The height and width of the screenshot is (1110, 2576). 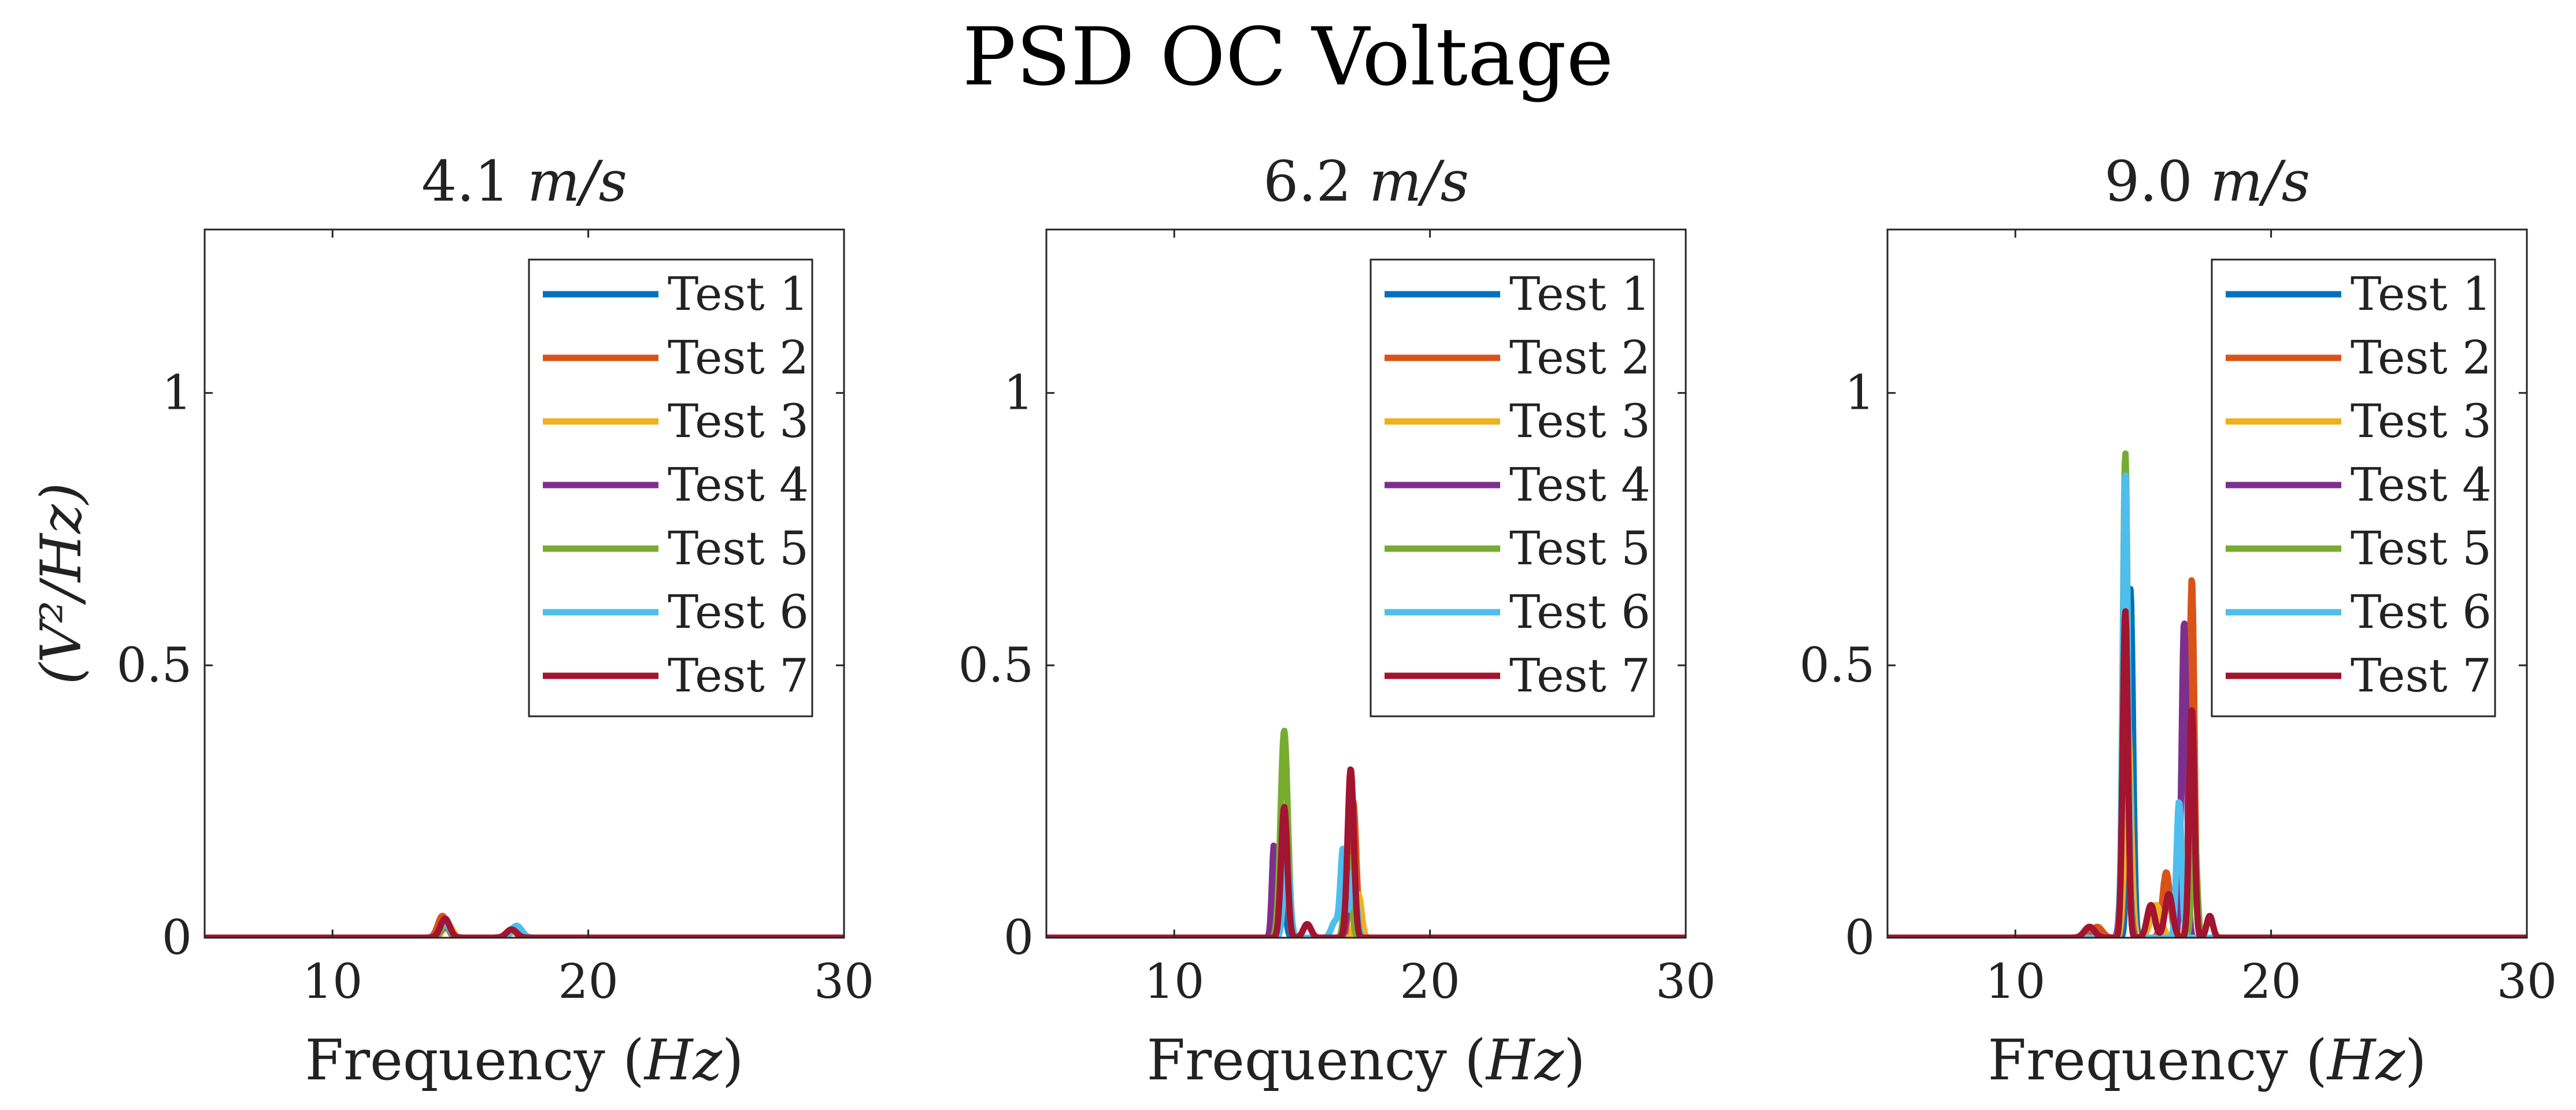 I want to click on subplot-title: 6.2 m/s, so click(x=1366, y=181).